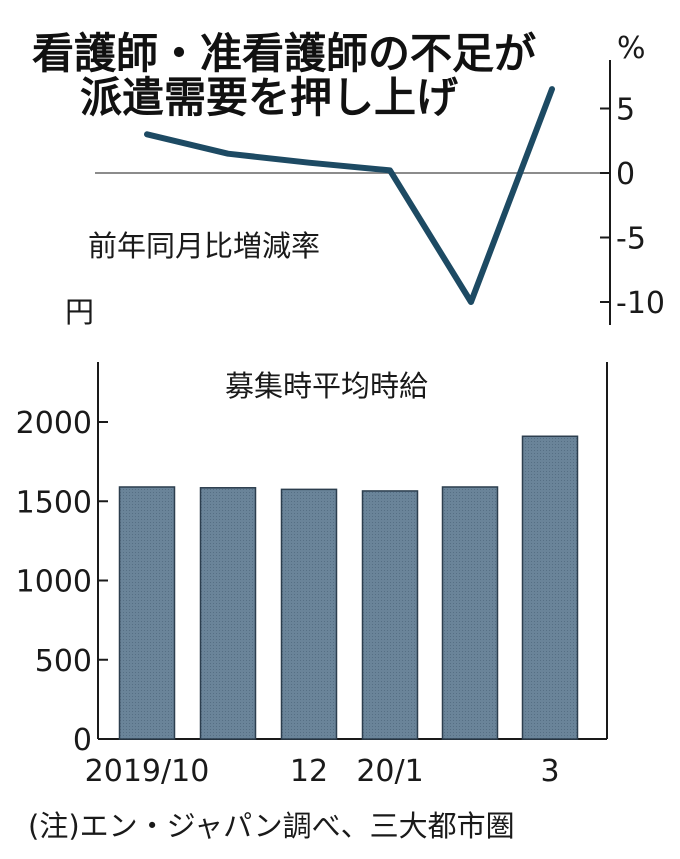  Describe the element at coordinates (54, 423) in the screenshot. I see `bar-y-tick-label: 2000` at that location.